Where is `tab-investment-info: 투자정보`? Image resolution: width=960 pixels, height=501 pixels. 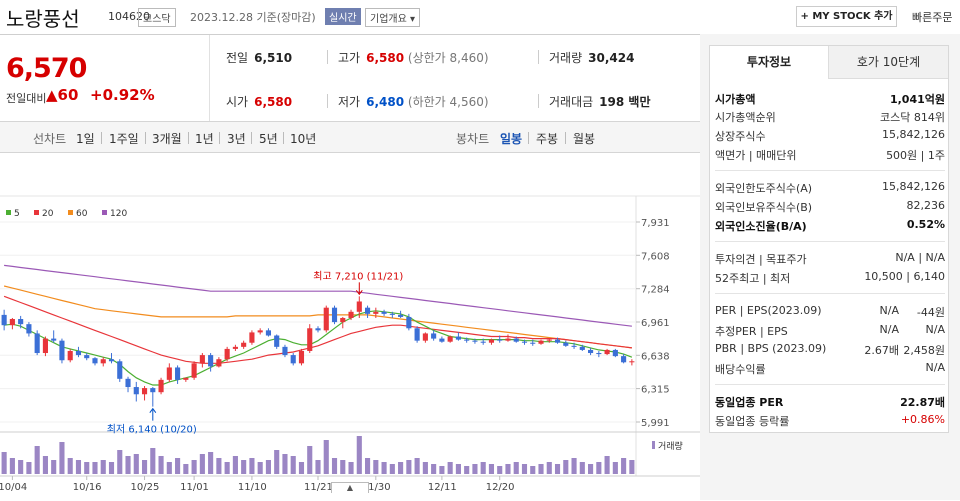
tab-investment-info: 투자정보 is located at coordinates (769, 62).